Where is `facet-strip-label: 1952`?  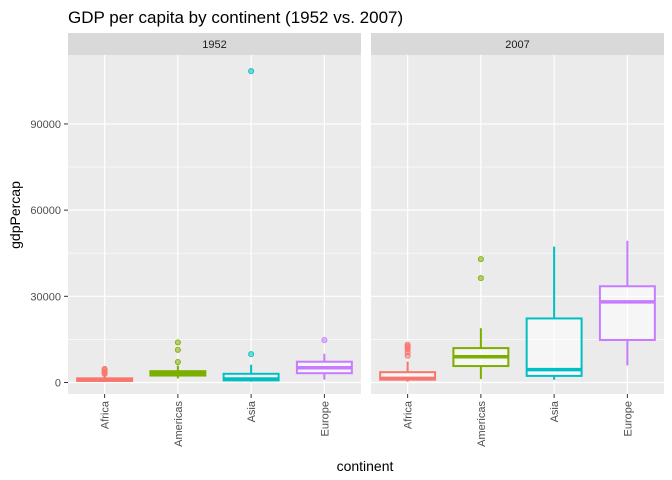
facet-strip-label: 1952 is located at coordinates (214, 45).